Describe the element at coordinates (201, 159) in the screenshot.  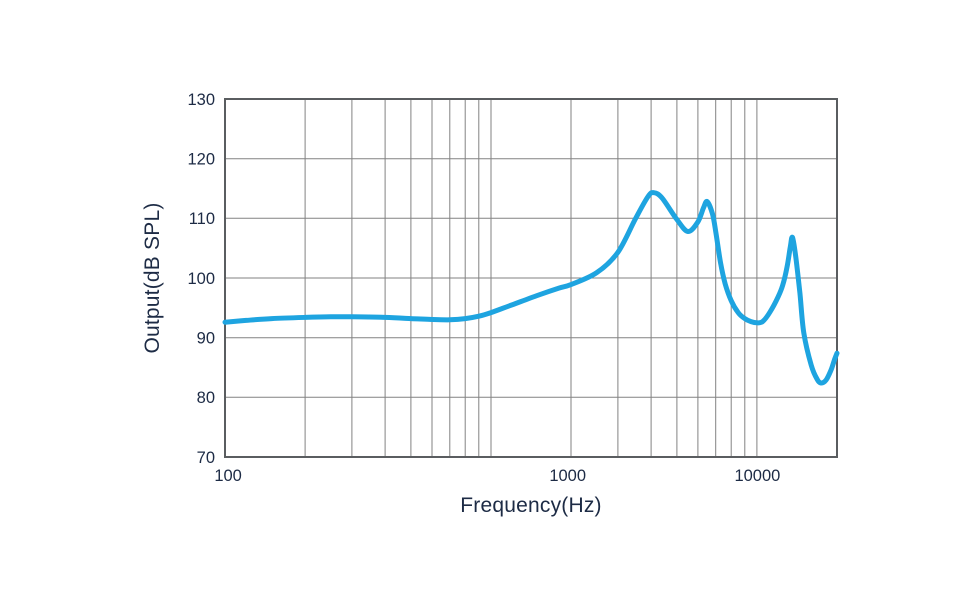
I see `y-tick-label: 120` at that location.